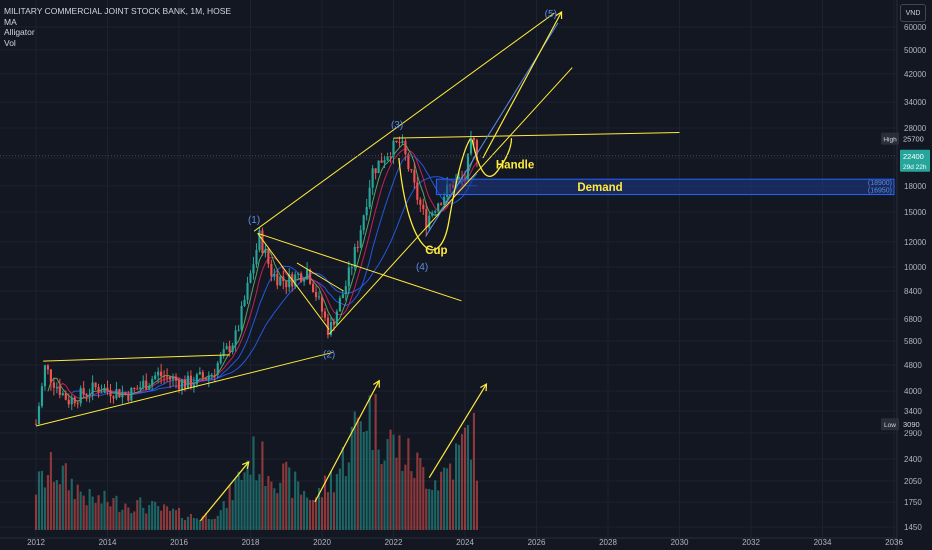 The image size is (932, 550). Describe the element at coordinates (913, 13) in the screenshot. I see `currency-button: VND` at that location.